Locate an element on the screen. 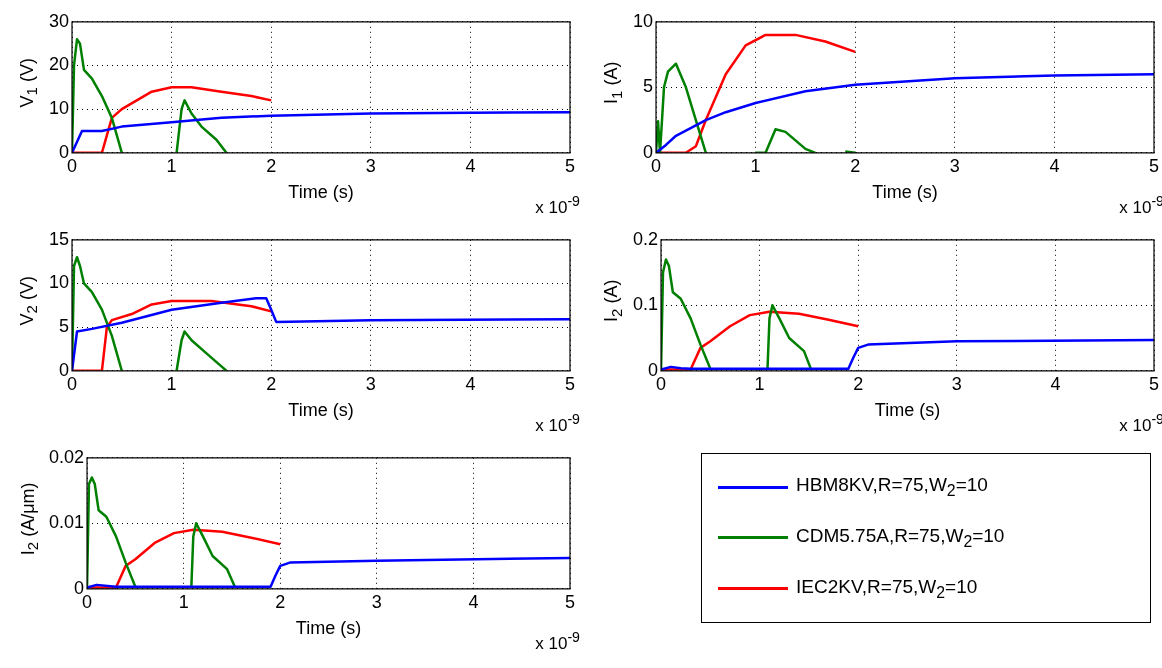  y-tick-label: 0.02 is located at coordinates (66, 456).